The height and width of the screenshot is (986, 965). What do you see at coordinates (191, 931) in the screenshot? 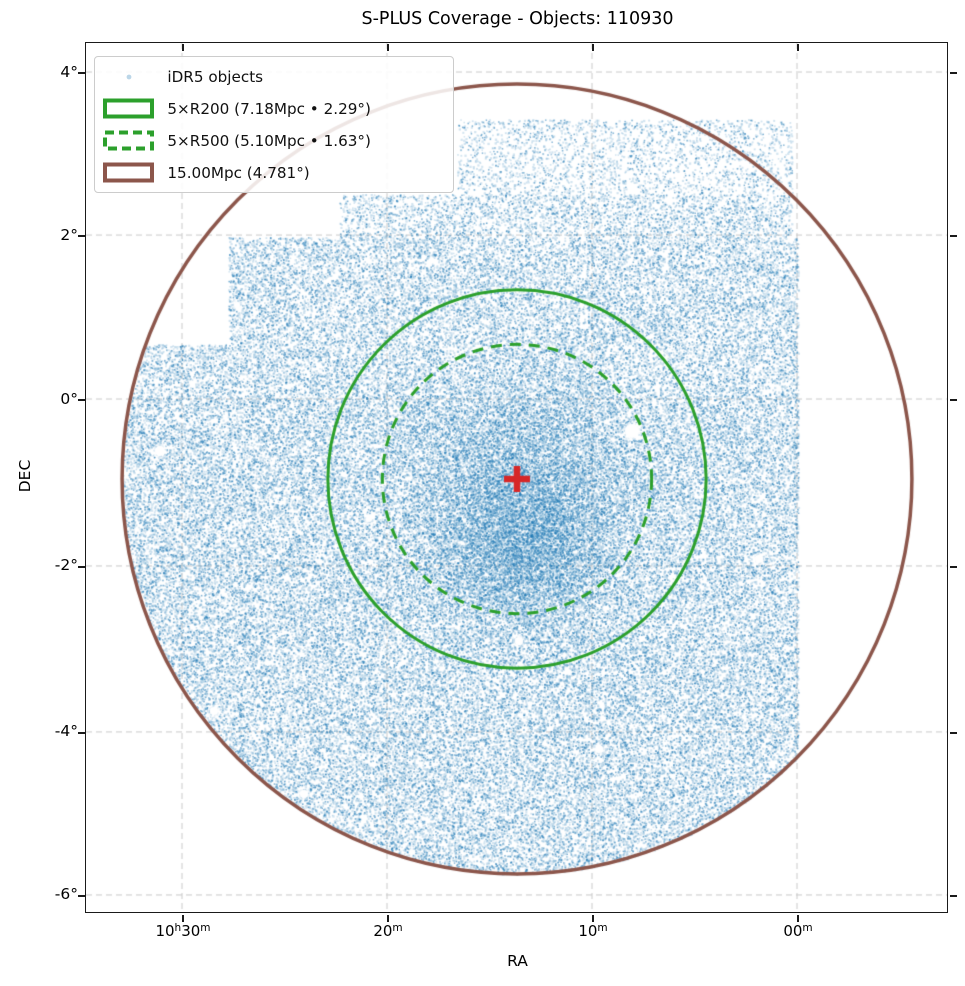
I see `x-tick-label-segment: 30` at bounding box center [191, 931].